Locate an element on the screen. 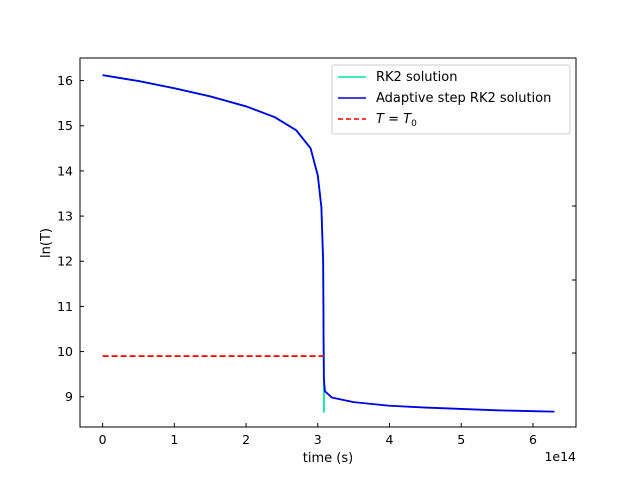 This screenshot has height=480, width=640. x-axis-ticks: 0 1 2 3 4 5 6 is located at coordinates (318, 435).